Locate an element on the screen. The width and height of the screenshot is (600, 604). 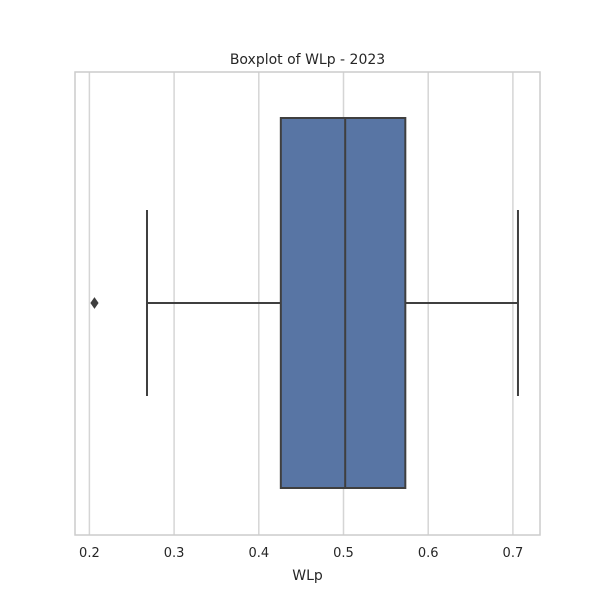
x-tick-label: 0.6 is located at coordinates (428, 553).